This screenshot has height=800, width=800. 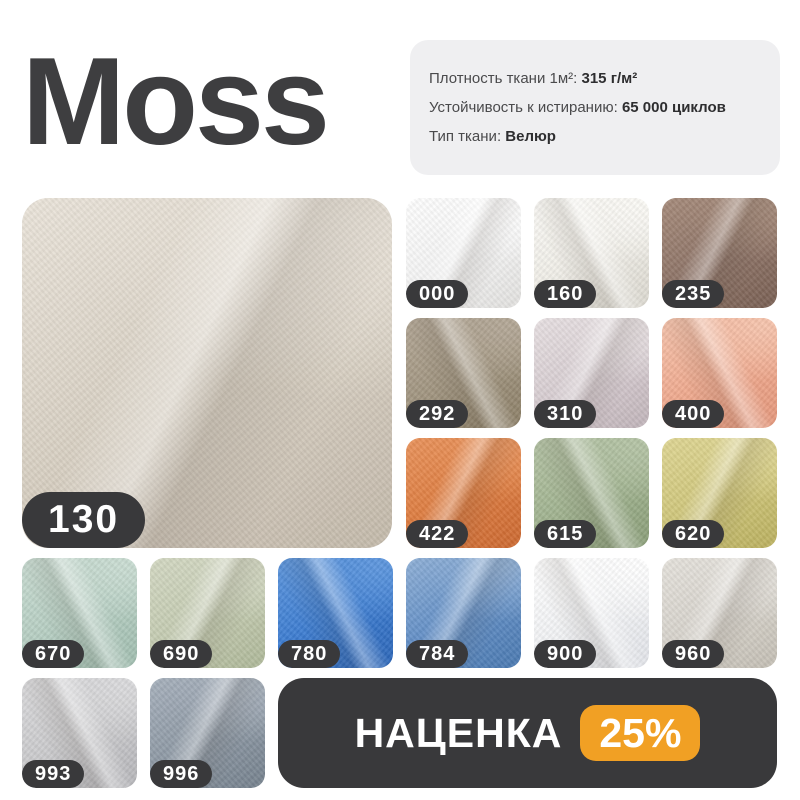 I want to click on swatch-tile-160: 160, so click(x=591, y=253).